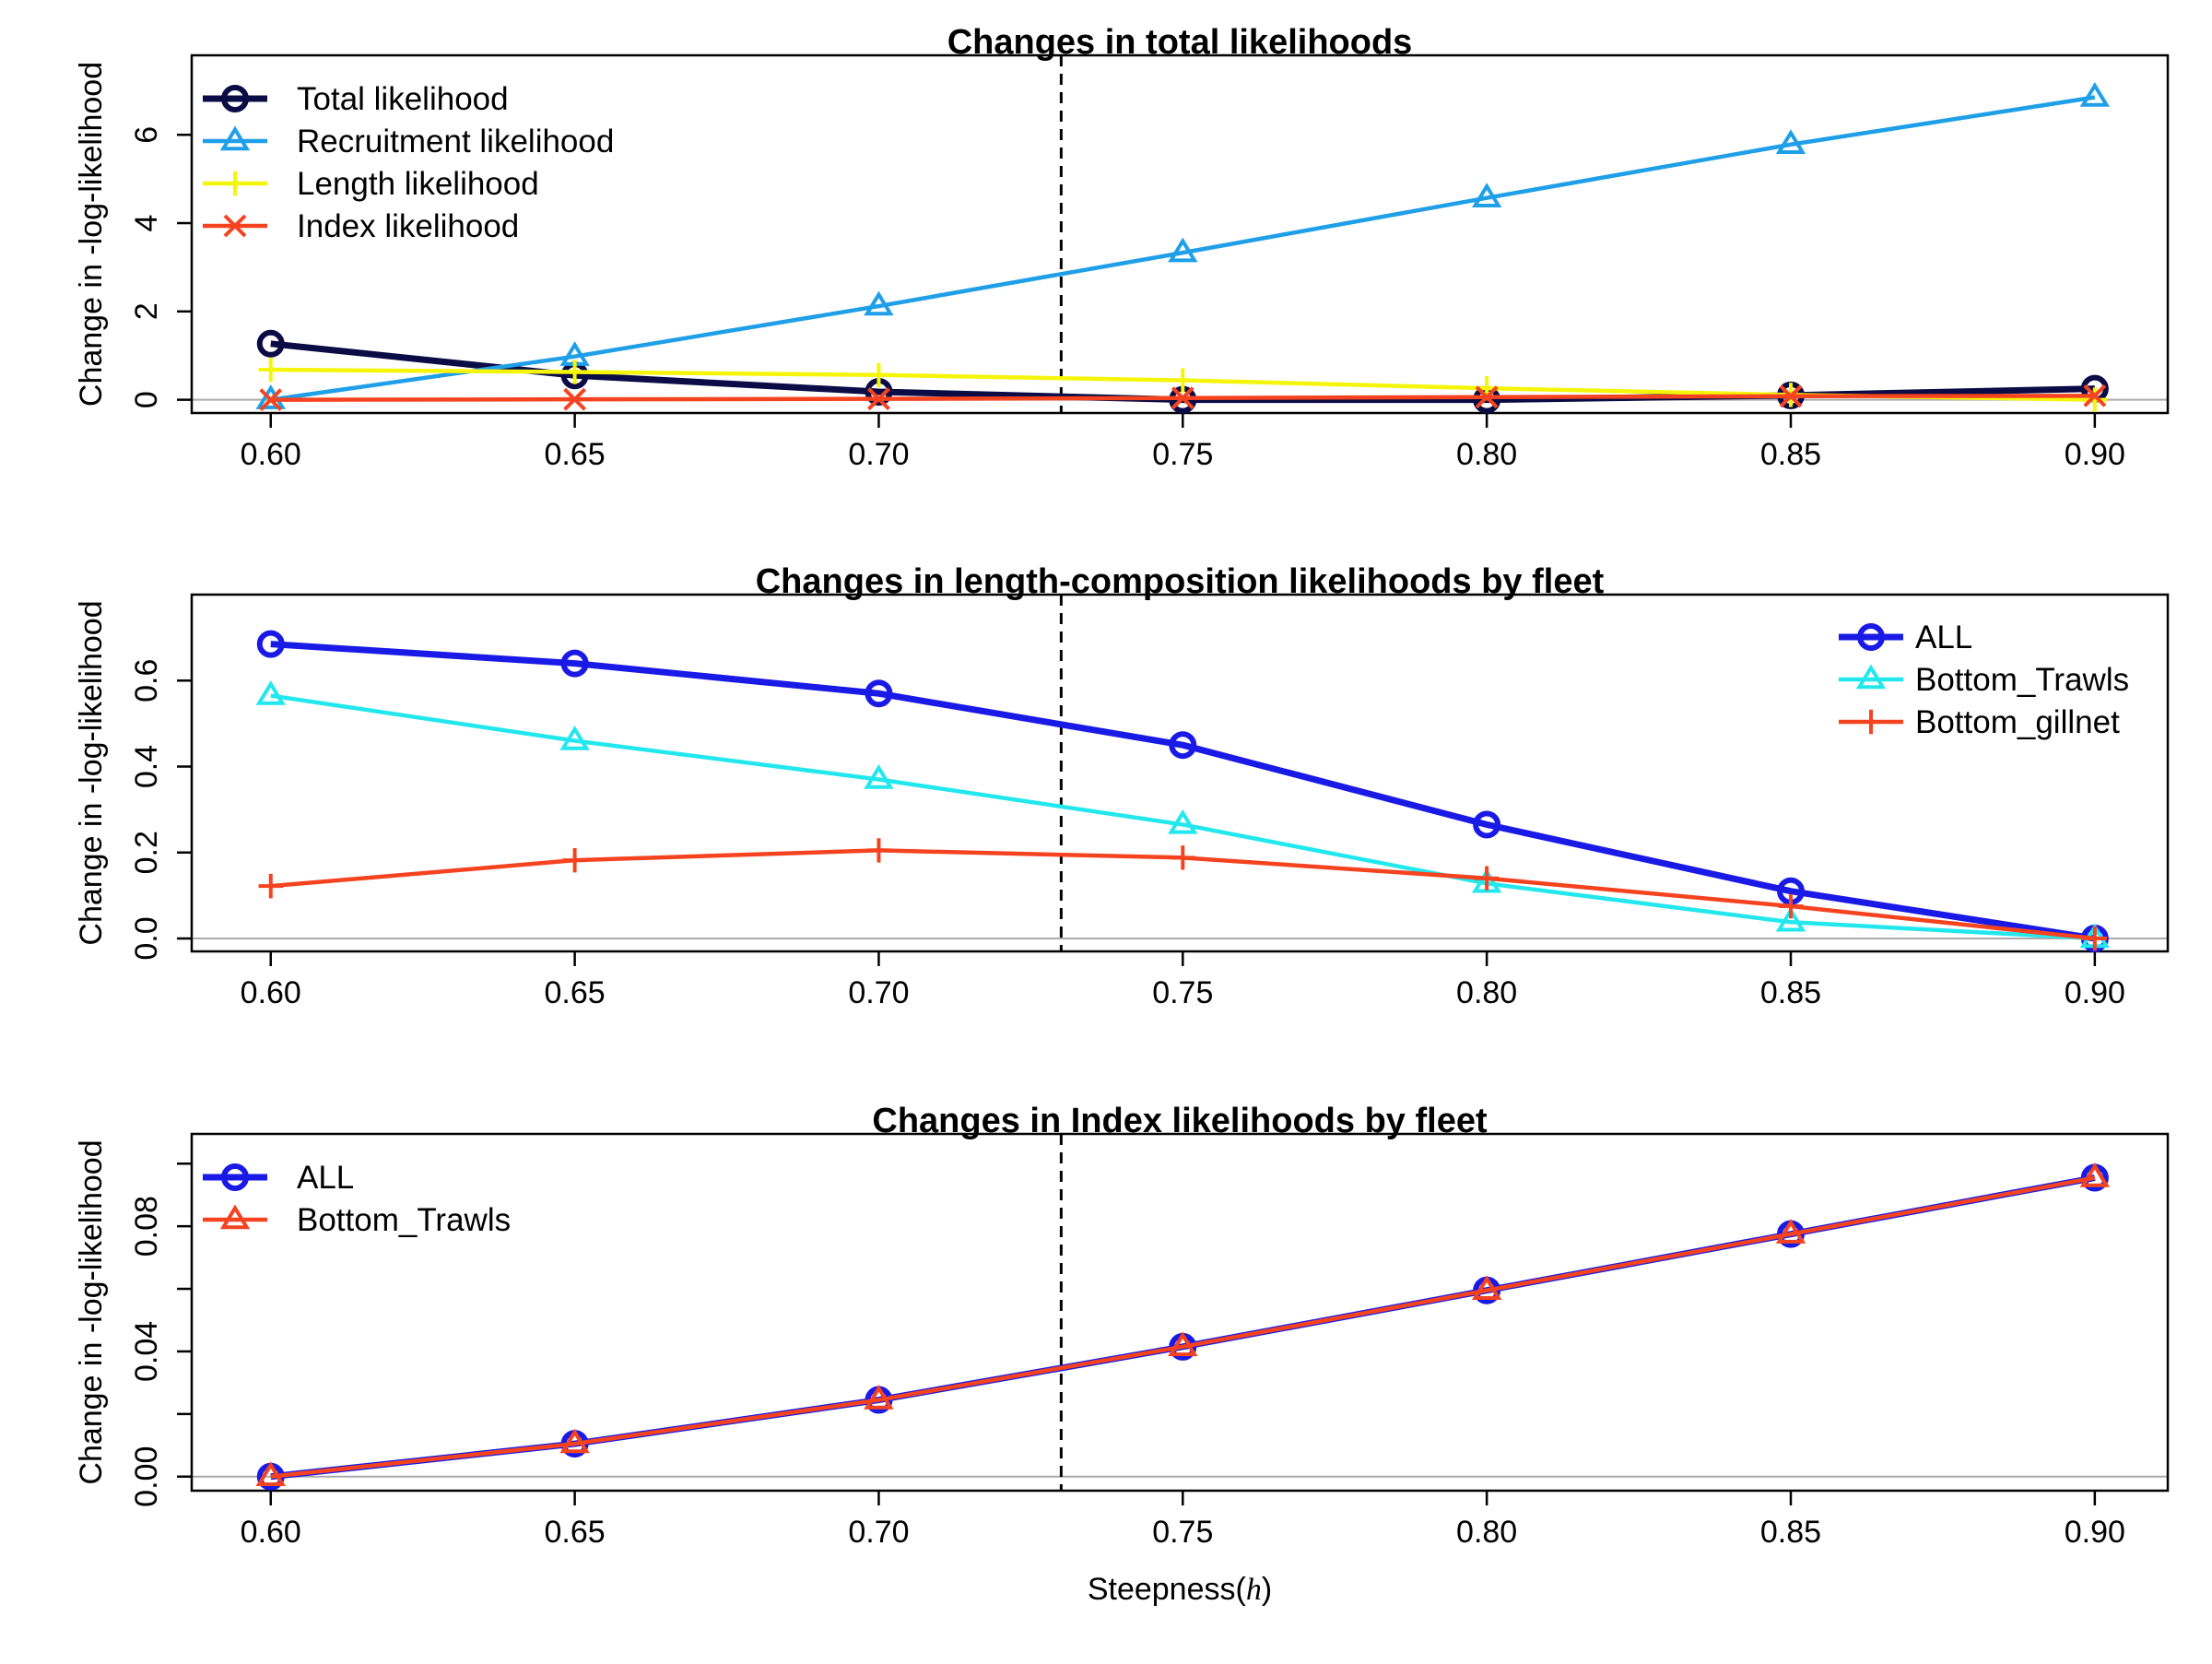  I want to click on legend: ALL Bottom_Trawls, so click(357, 1199).